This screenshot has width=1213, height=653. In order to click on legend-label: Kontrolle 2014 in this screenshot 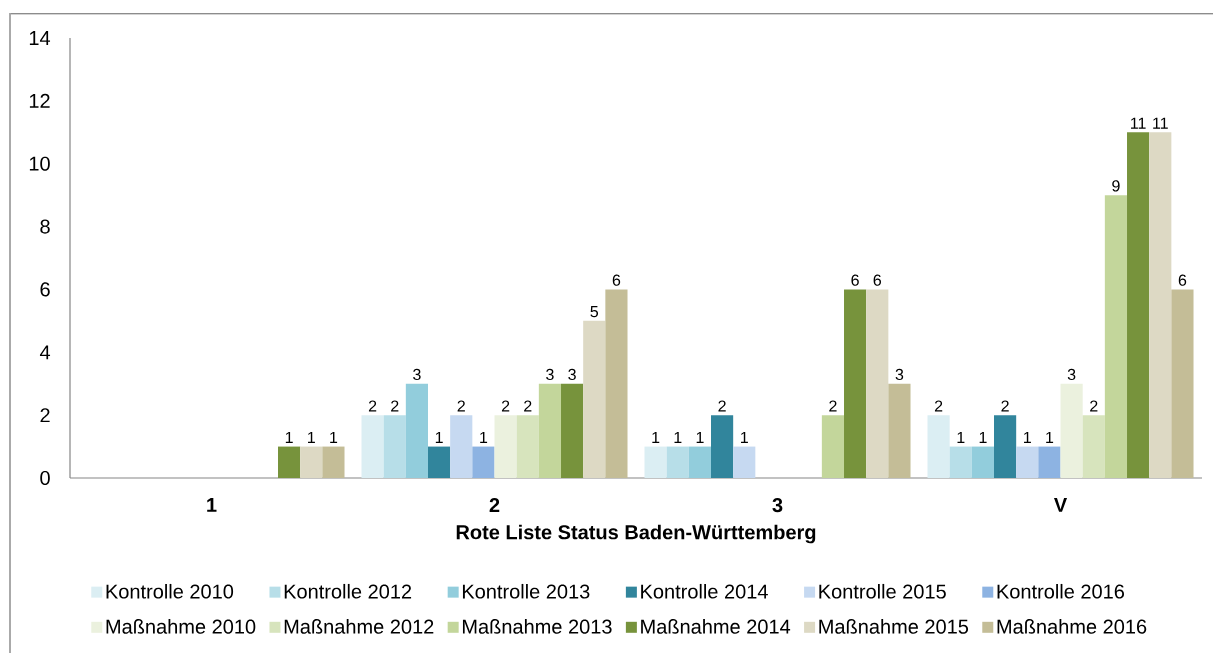, I will do `click(704, 591)`.